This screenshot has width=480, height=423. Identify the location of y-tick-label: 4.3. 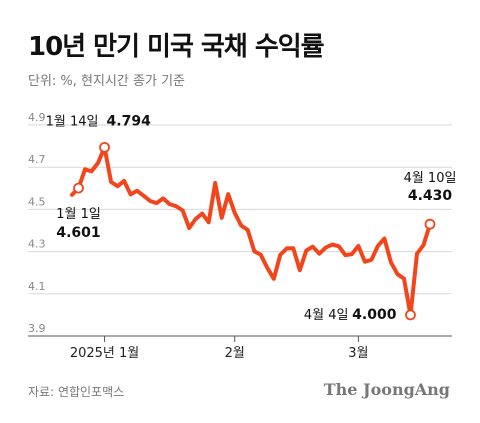
(37, 244).